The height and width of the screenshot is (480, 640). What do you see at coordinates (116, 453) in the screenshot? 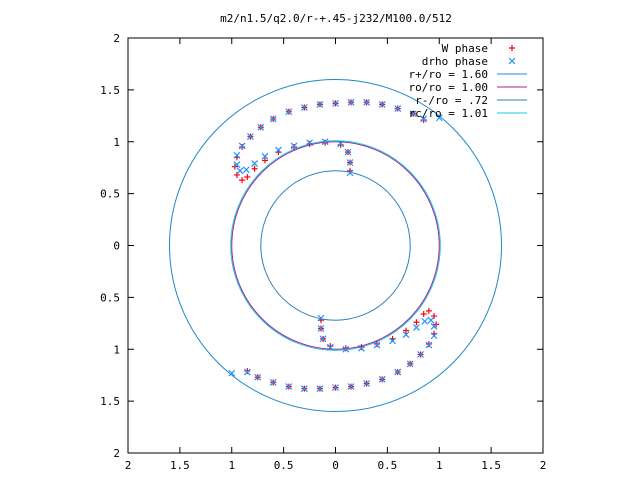
I see `y-tick-label: 2` at bounding box center [116, 453].